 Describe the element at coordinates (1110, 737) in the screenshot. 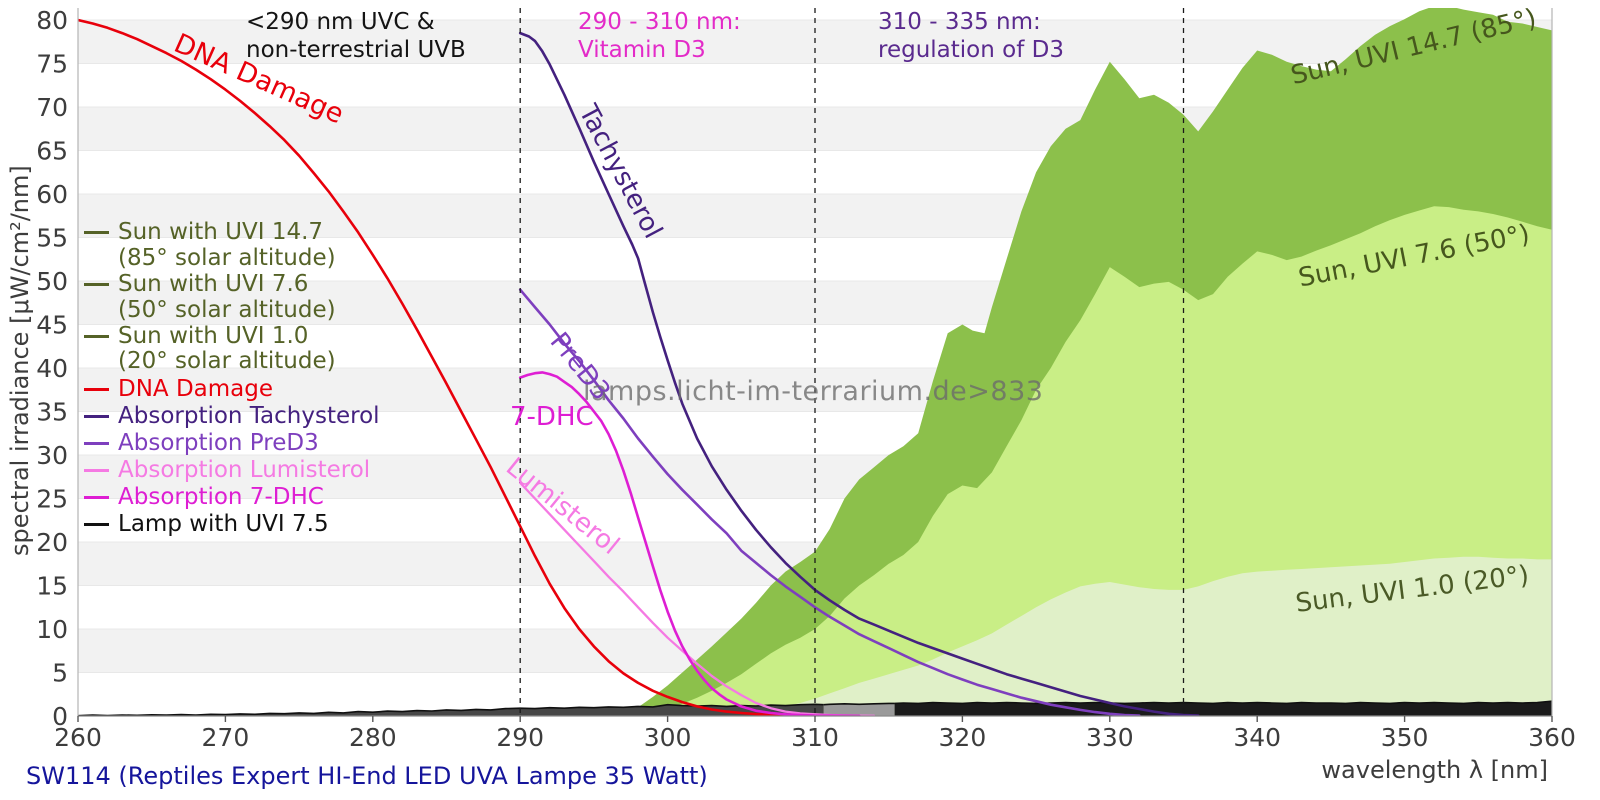

I see `x-tick-label-330: 330` at that location.